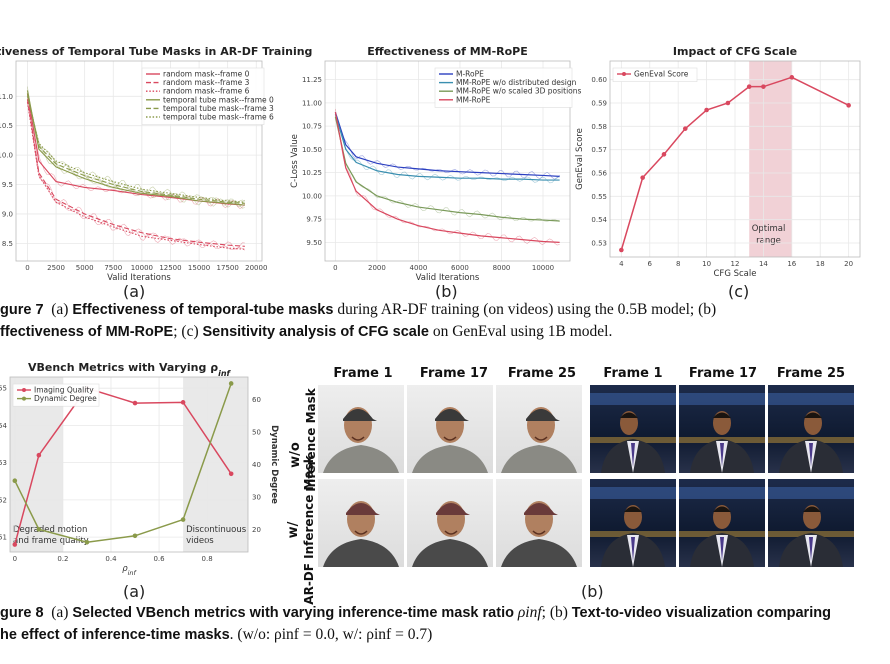 The height and width of the screenshot is (664, 890). What do you see at coordinates (554, 612) in the screenshot?
I see `fig8-b: ; (b)` at bounding box center [554, 612].